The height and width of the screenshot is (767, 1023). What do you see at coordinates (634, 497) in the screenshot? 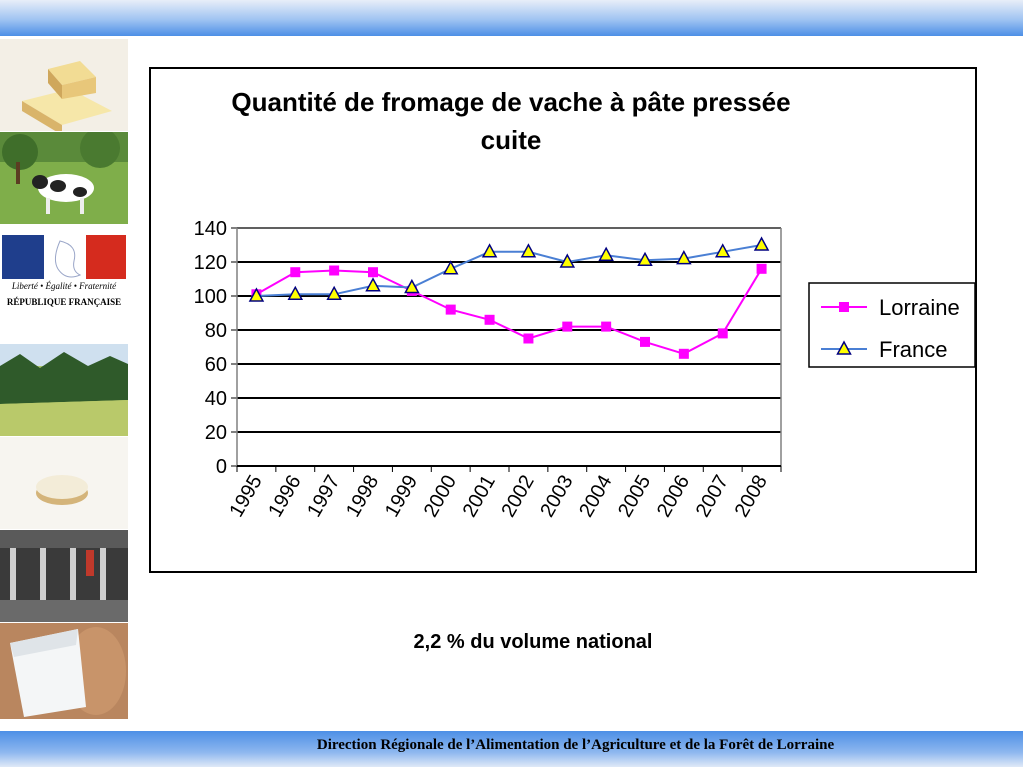
I see `x-tick-label: 2005` at bounding box center [634, 497].